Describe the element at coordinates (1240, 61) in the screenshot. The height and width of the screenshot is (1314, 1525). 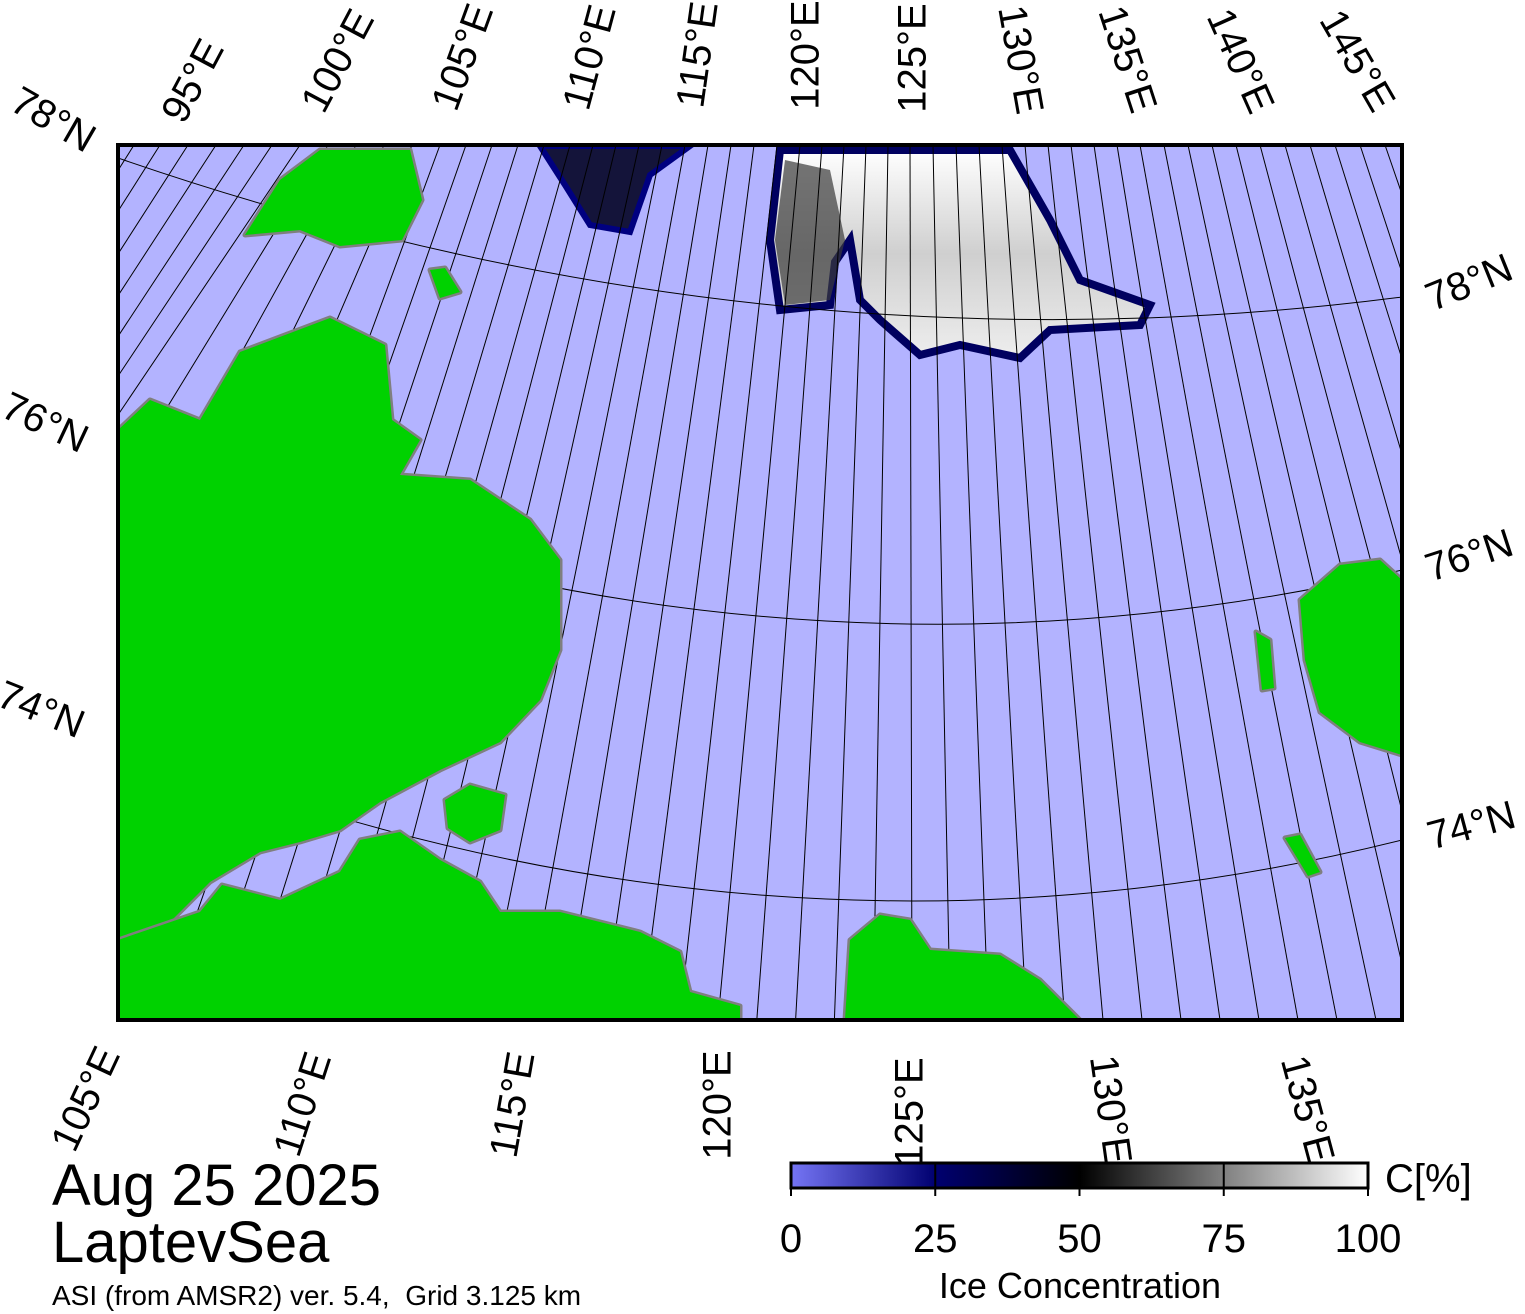
I see `coordinate-label: 140°E` at that location.